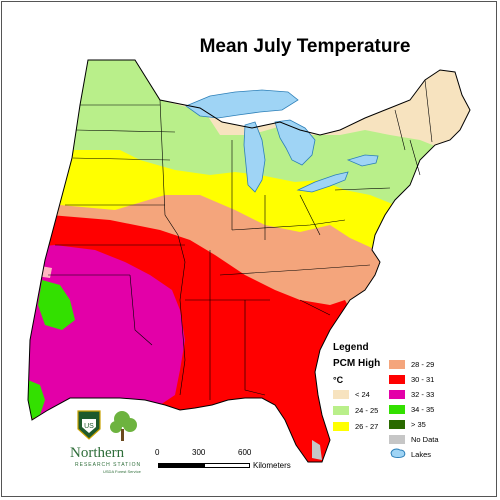 The height and width of the screenshot is (500, 500). What do you see at coordinates (367, 410) in the screenshot?
I see `legend-label-24-25: 24 - 25` at bounding box center [367, 410].